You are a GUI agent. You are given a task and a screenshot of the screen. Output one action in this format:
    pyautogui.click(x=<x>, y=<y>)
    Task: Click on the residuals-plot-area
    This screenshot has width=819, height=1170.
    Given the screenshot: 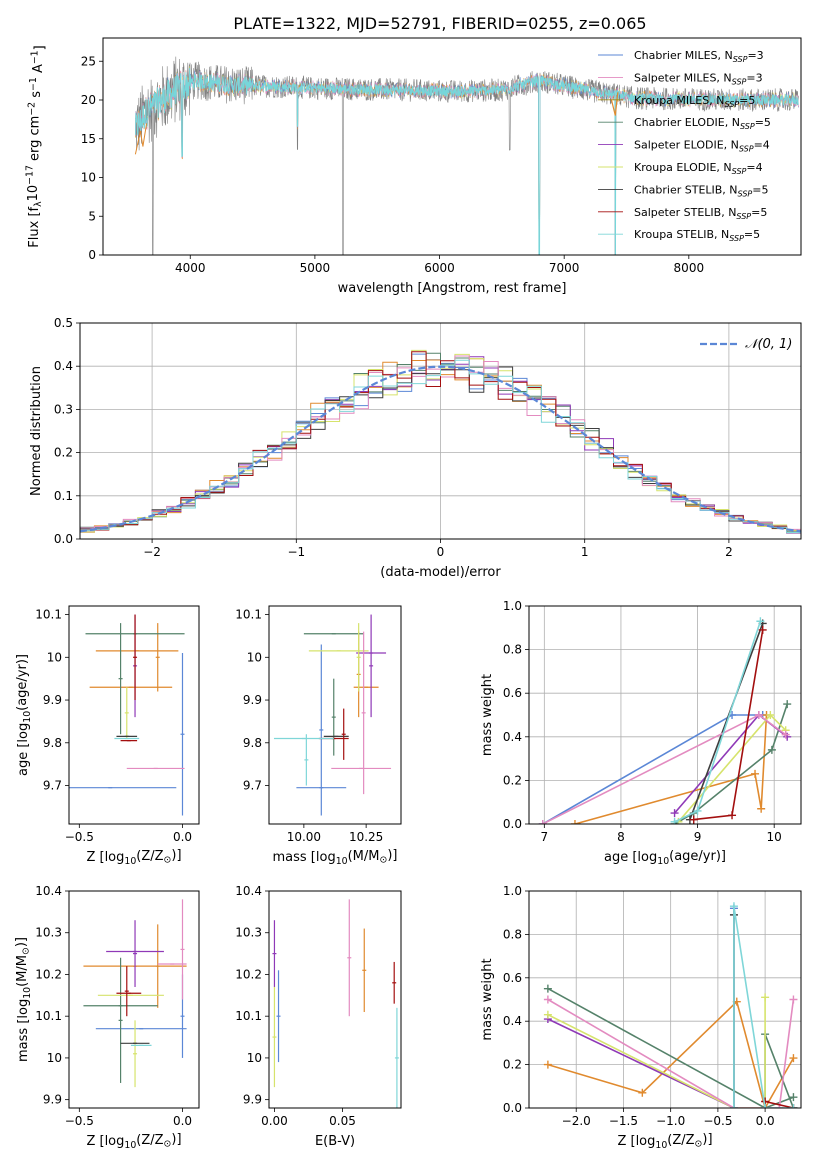 What is the action you would take?
    pyautogui.click(x=440, y=441)
    